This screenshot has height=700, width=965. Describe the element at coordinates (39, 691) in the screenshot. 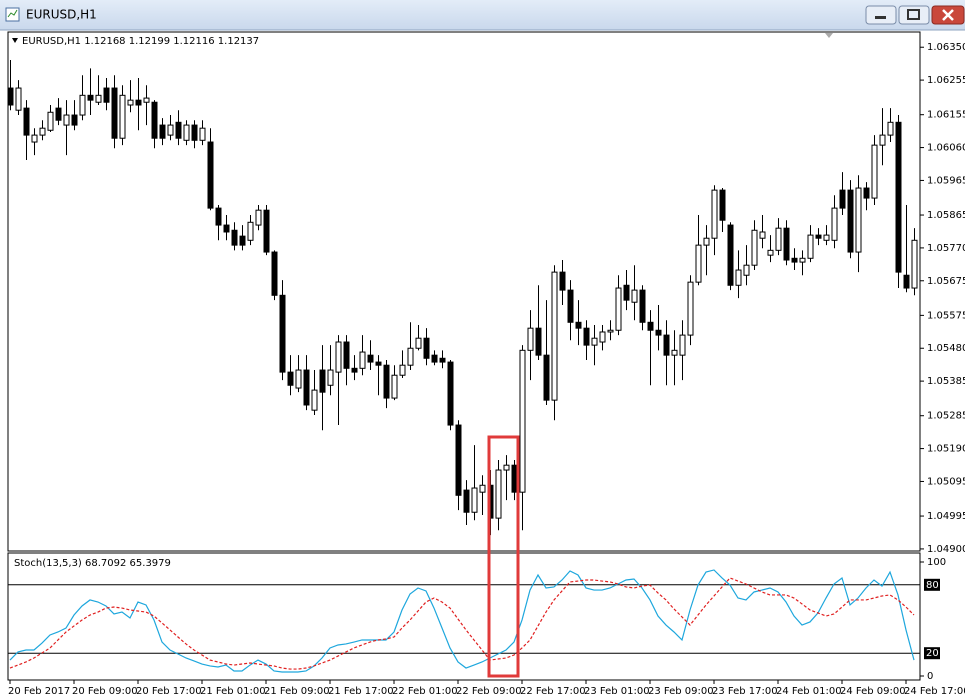

I see `x-tick-label: 20 Feb 2017` at that location.